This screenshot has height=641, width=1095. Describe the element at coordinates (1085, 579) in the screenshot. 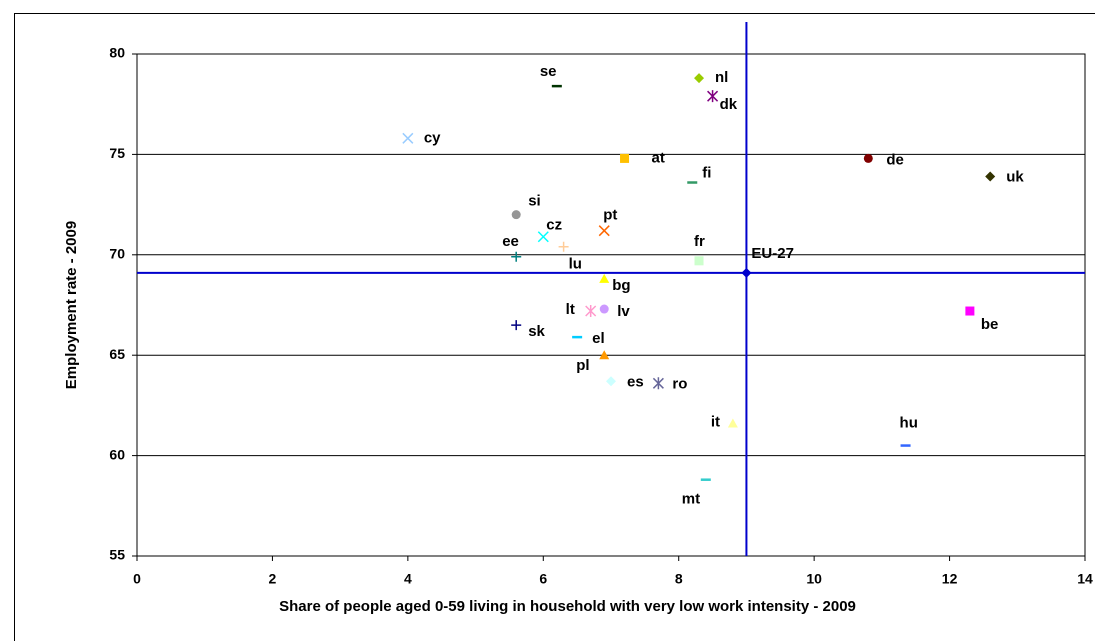

I see `x-tick-label: 14` at that location.